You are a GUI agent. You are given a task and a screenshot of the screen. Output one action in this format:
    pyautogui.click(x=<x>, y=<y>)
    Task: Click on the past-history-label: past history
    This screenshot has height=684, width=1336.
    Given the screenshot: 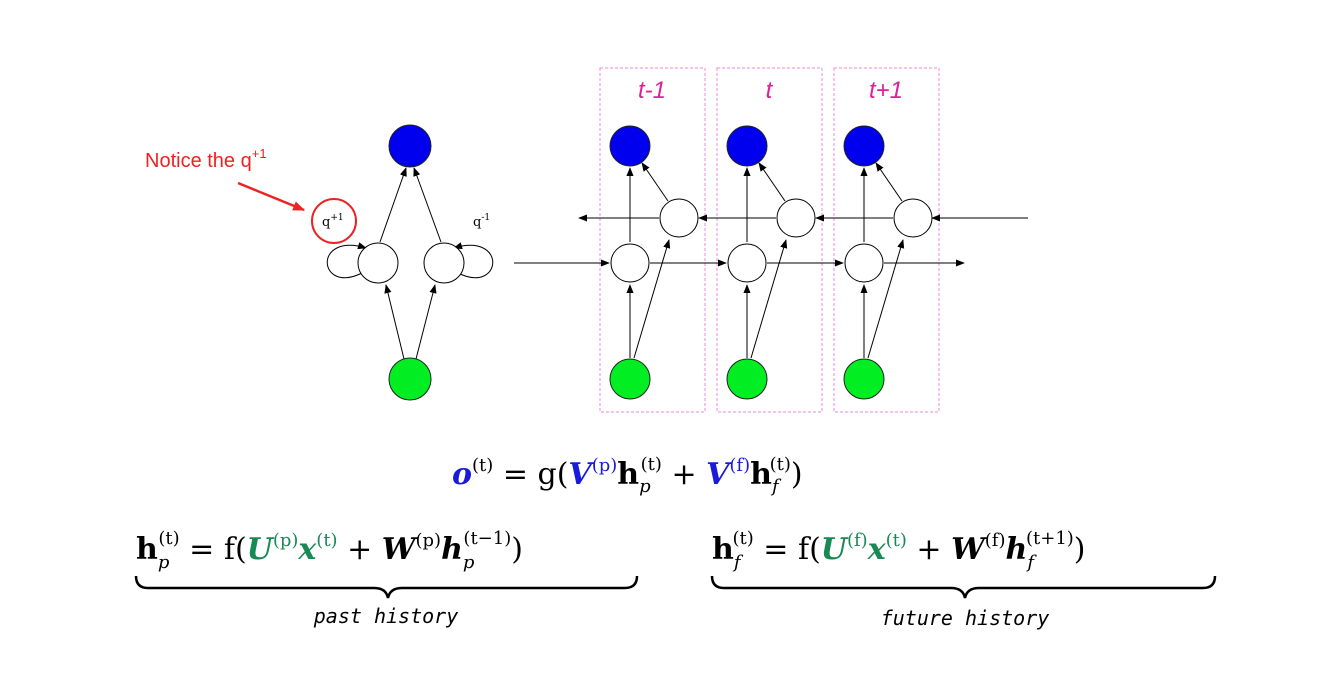 What is the action you would take?
    pyautogui.click(x=386, y=616)
    